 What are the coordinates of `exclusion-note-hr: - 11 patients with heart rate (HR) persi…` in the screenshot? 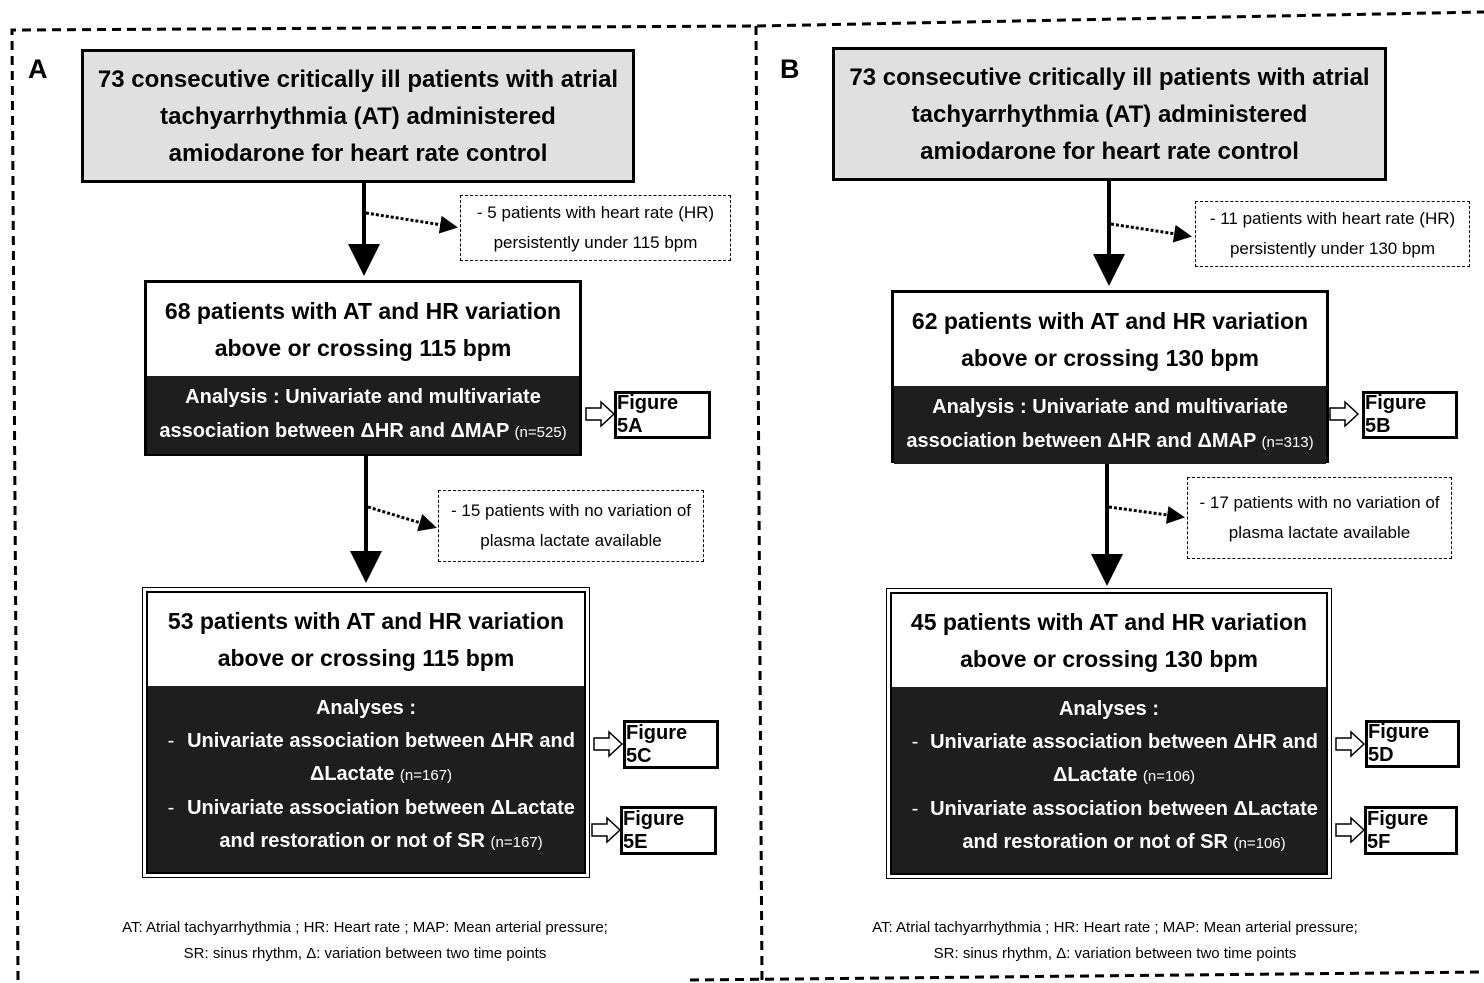 It's located at (1332, 234).